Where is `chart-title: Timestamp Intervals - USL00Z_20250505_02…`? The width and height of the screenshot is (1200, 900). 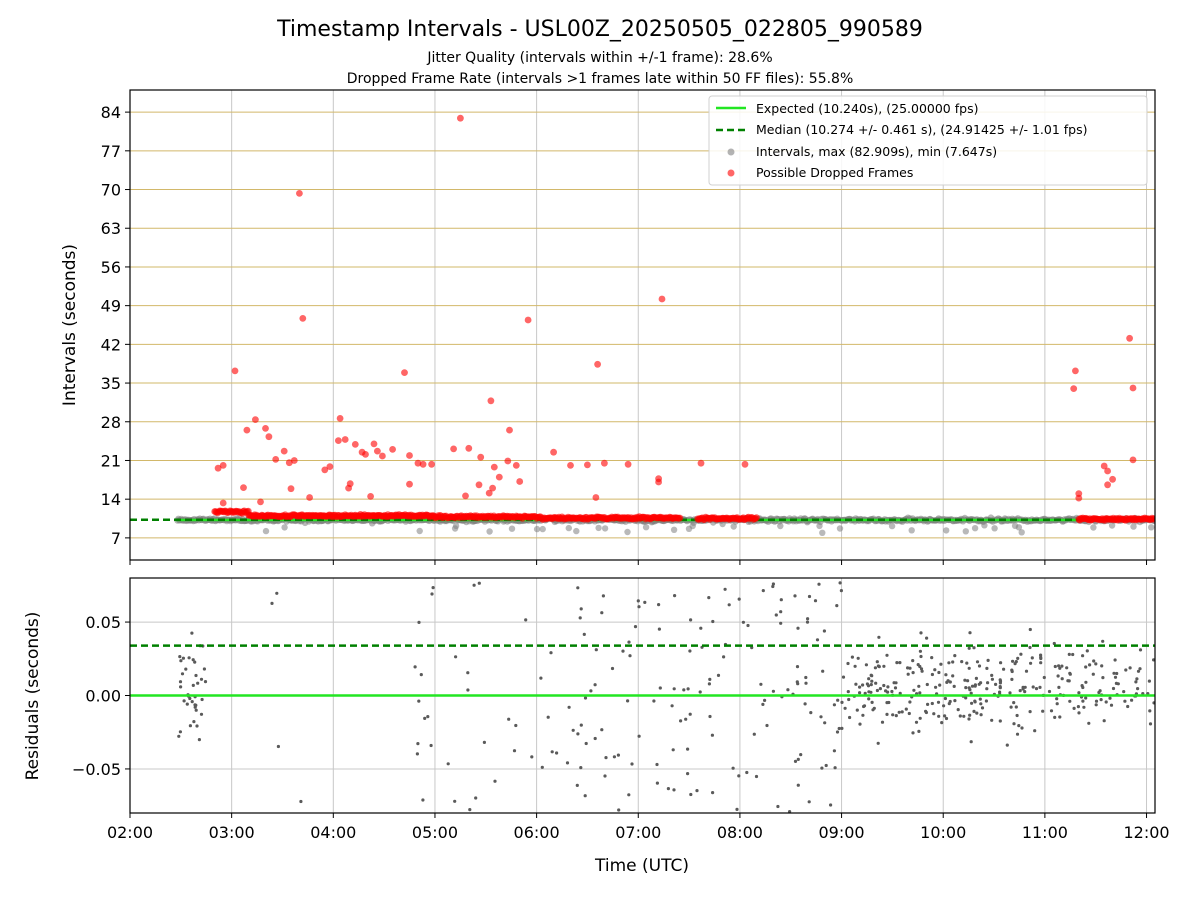
chart-title: Timestamp Intervals - USL00Z_20250505_02… is located at coordinates (599, 29).